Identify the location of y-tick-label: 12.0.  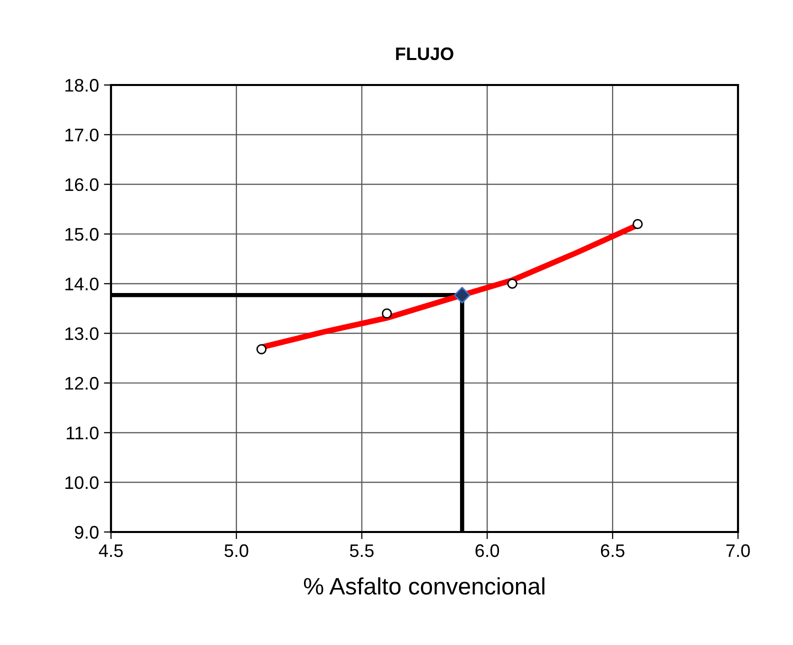
(81, 383).